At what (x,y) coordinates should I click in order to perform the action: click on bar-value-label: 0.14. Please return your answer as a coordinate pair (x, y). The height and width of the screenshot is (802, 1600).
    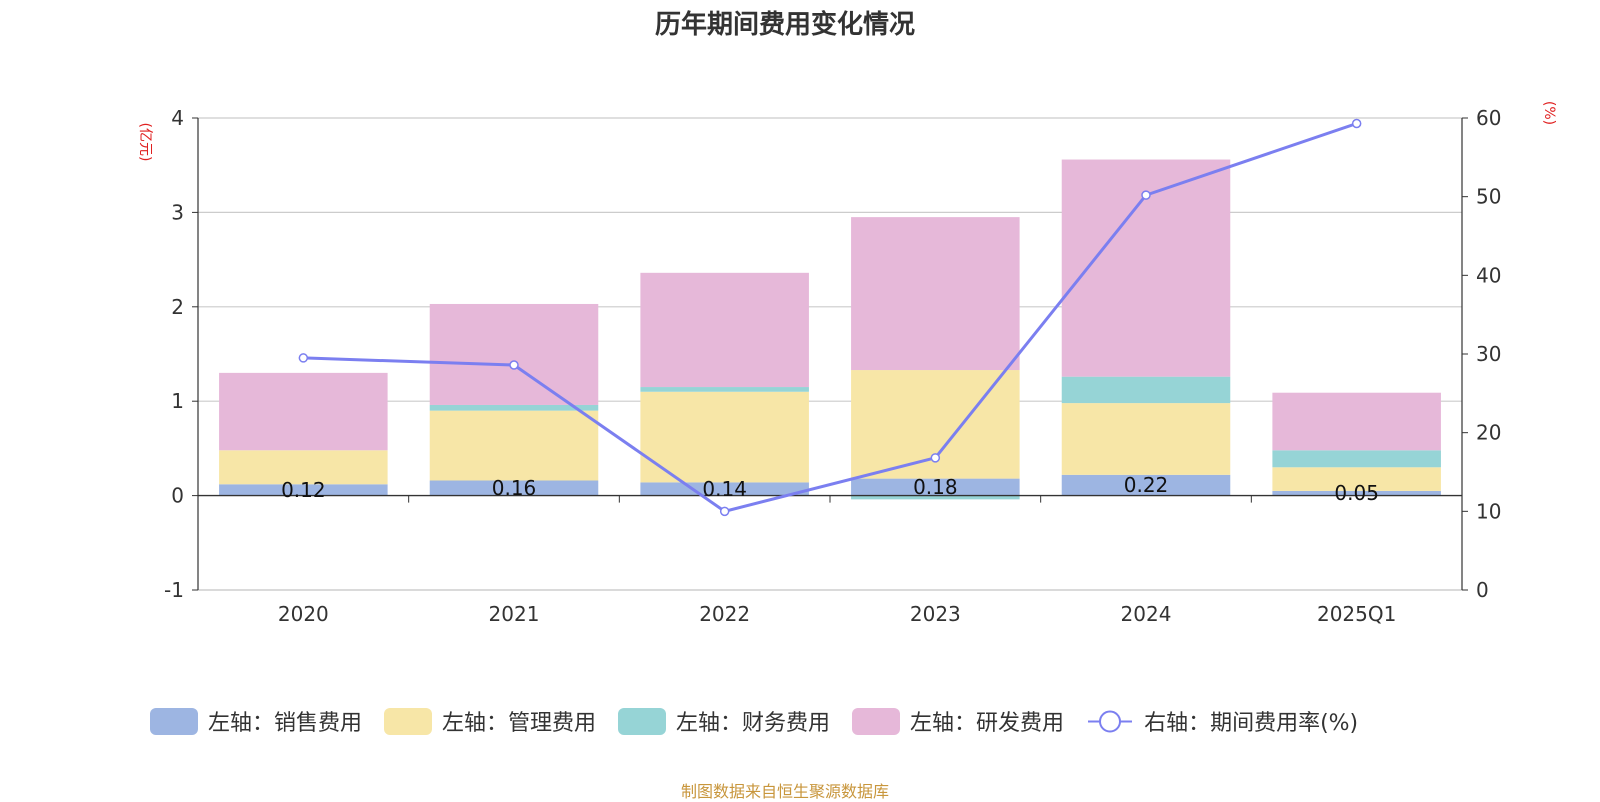
    Looking at the image, I should click on (724, 489).